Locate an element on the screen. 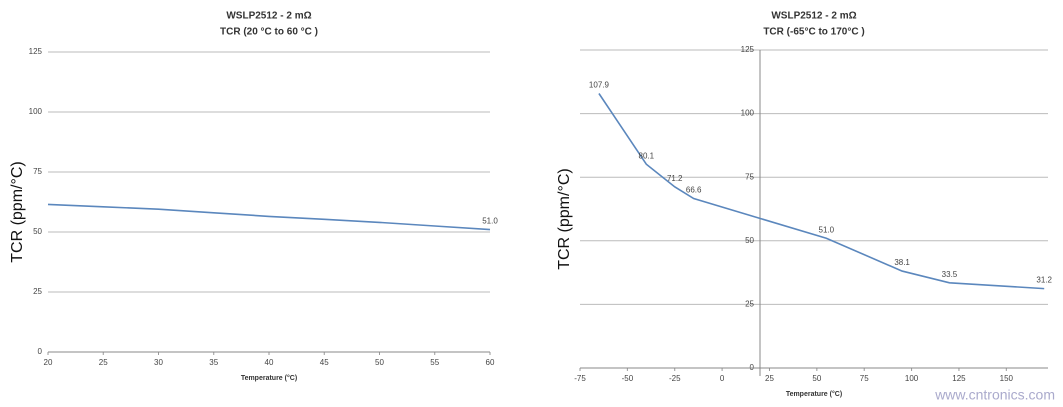 The image size is (1063, 407). x-tick-label: -50 is located at coordinates (628, 378).